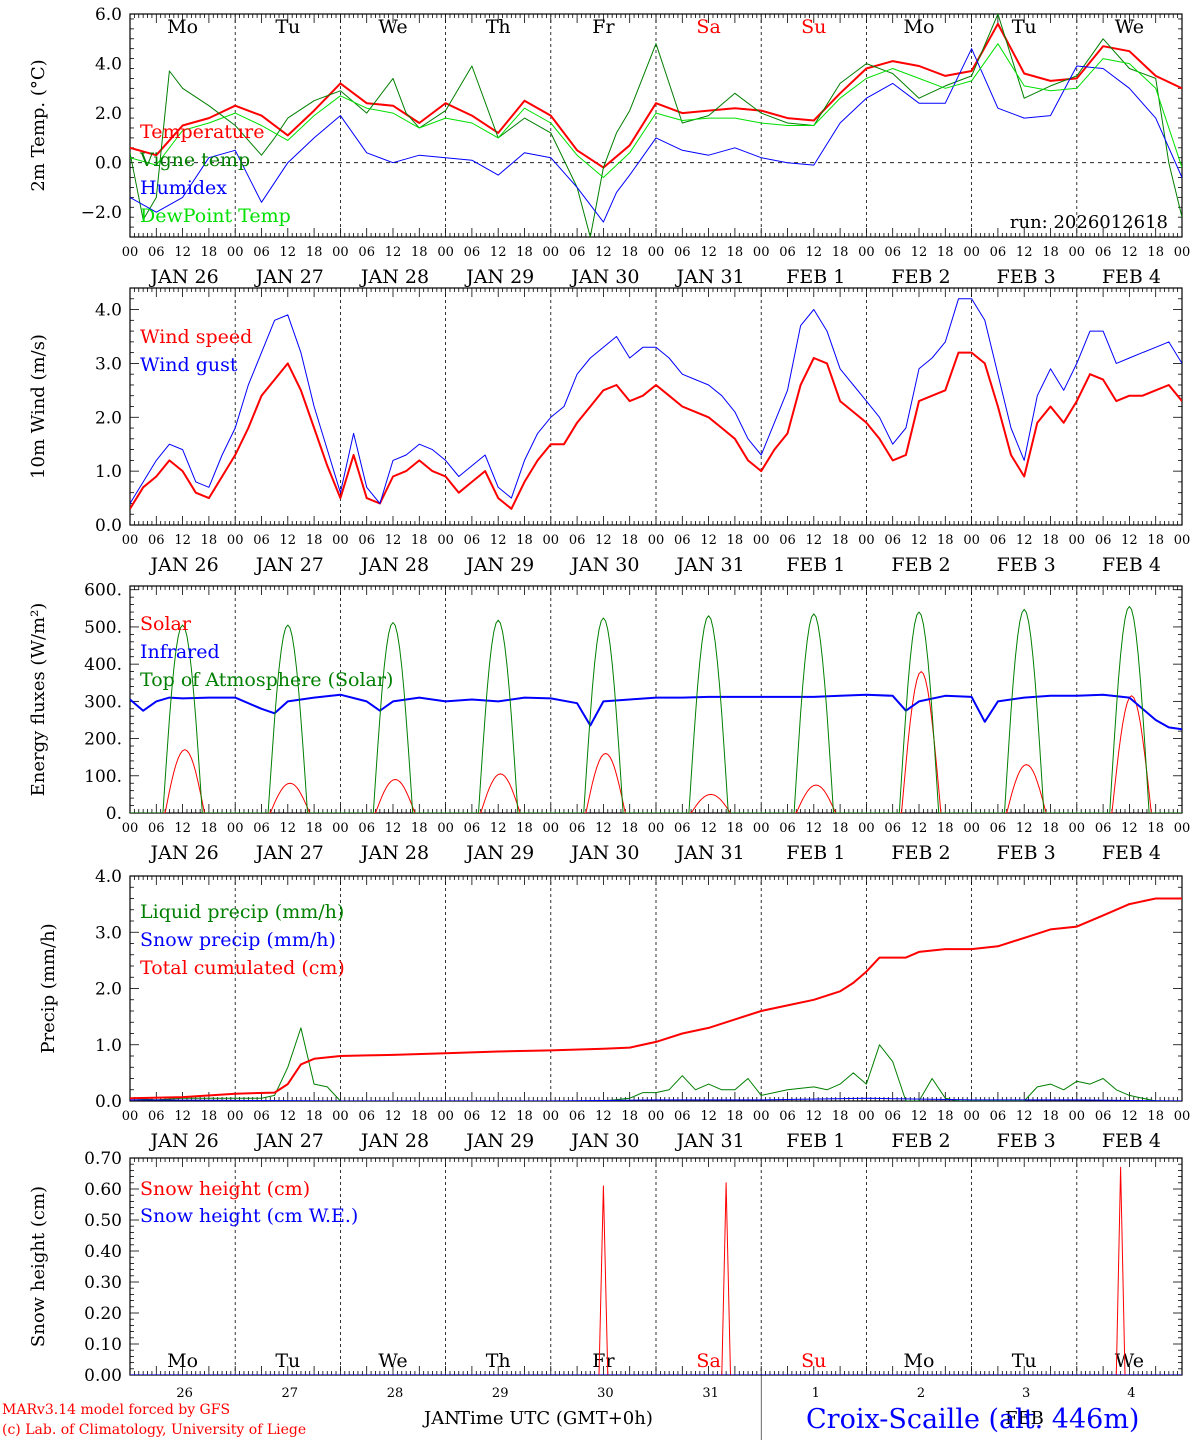  What do you see at coordinates (103, 1345) in the screenshot?
I see `y-tick-label: 0.10` at bounding box center [103, 1345].